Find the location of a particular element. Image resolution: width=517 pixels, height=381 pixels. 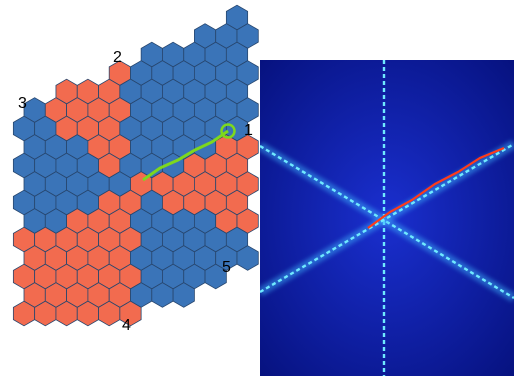

label-1: 1 is located at coordinates (248, 130).